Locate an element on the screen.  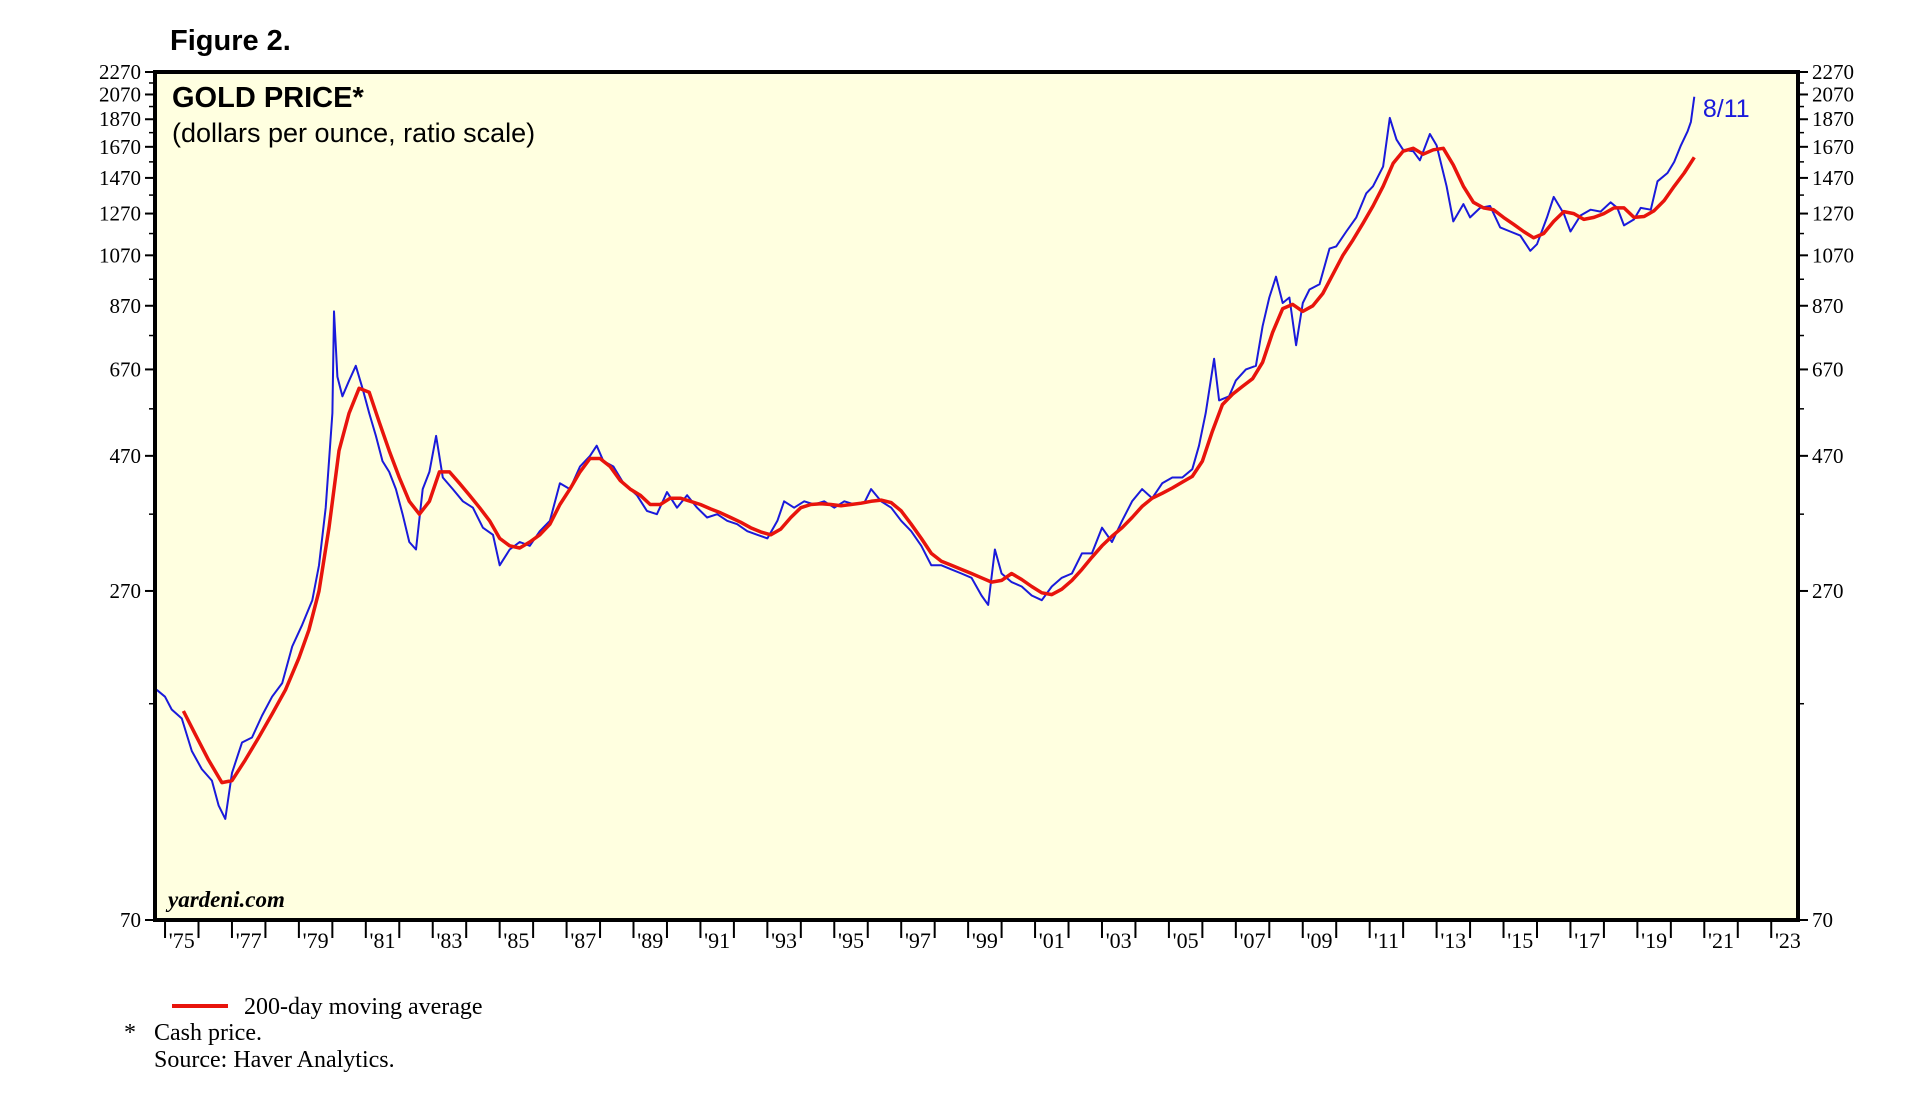
watermark: yardeni.com is located at coordinates (225, 899).